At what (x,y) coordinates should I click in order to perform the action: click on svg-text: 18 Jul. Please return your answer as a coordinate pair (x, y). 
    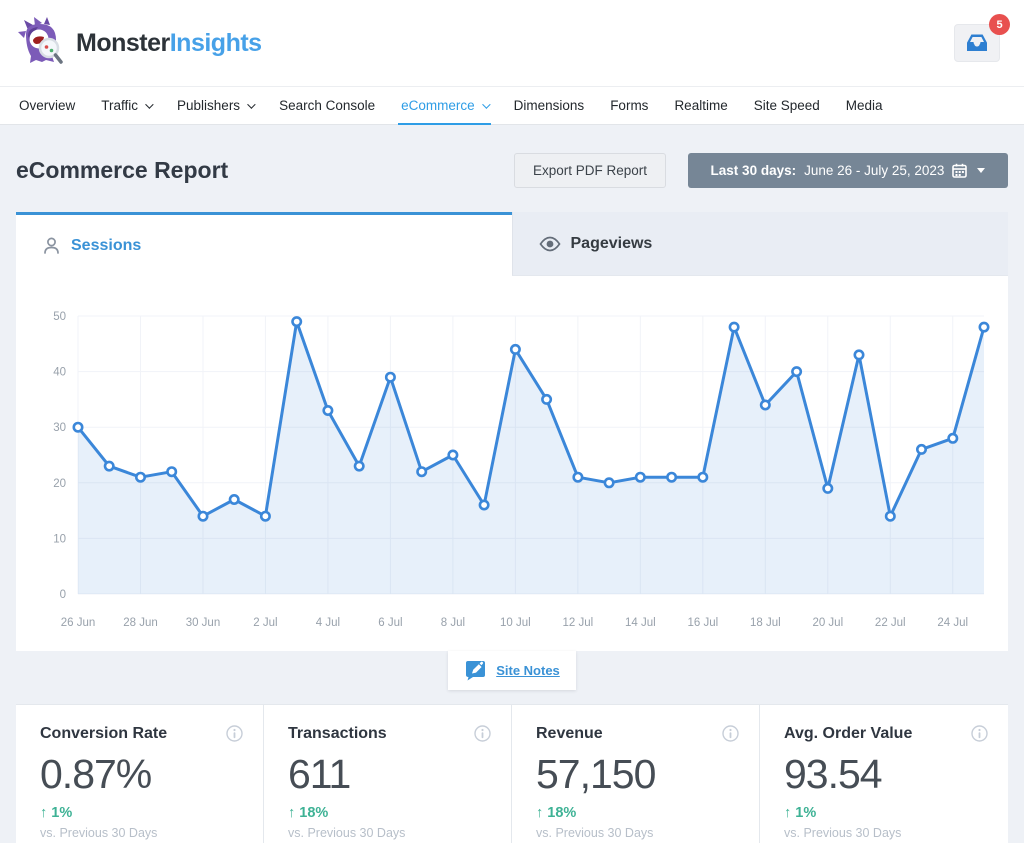
    Looking at the image, I should click on (765, 623).